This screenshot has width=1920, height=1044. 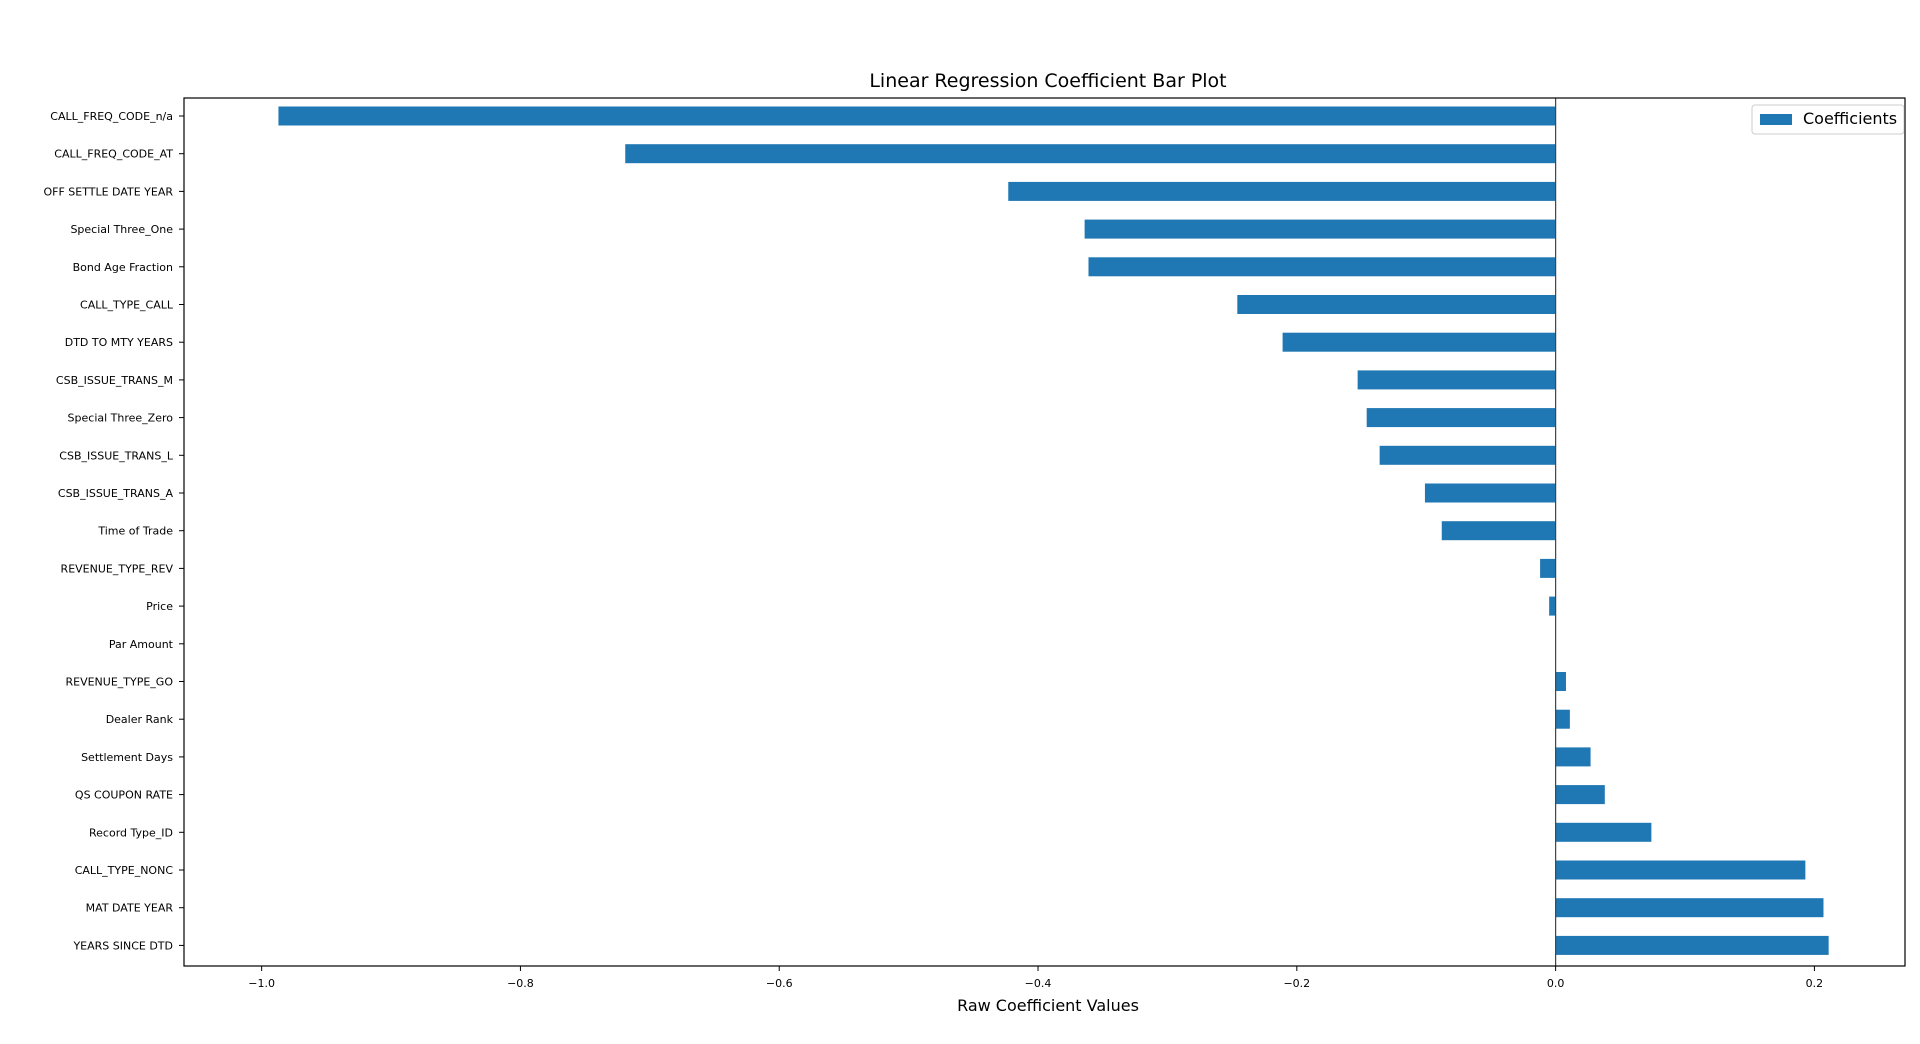 What do you see at coordinates (116, 455) in the screenshot?
I see `y-tick-label-9: CSB_ISSUE_TRANS_L` at bounding box center [116, 455].